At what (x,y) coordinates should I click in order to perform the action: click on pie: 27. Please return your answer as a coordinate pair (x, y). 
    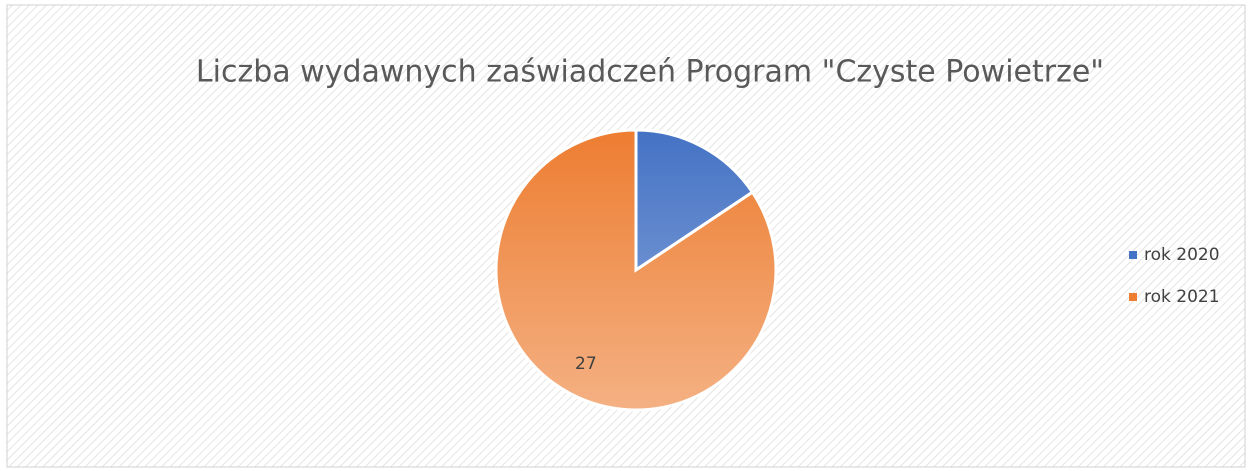
    Looking at the image, I should click on (636, 270).